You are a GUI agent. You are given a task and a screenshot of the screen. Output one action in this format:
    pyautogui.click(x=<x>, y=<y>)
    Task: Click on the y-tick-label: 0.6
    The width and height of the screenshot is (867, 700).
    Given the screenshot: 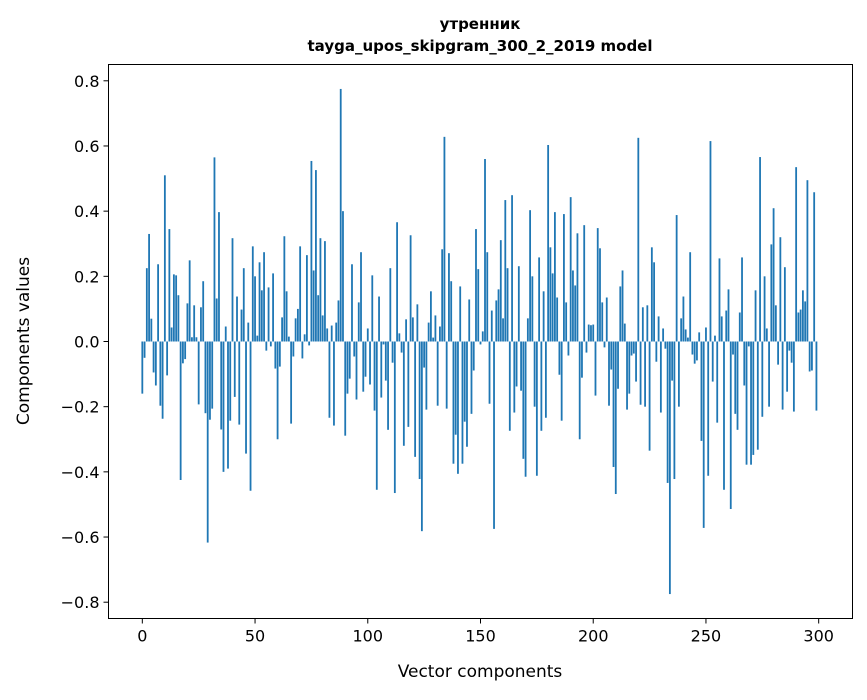 What is the action you would take?
    pyautogui.click(x=86, y=146)
    